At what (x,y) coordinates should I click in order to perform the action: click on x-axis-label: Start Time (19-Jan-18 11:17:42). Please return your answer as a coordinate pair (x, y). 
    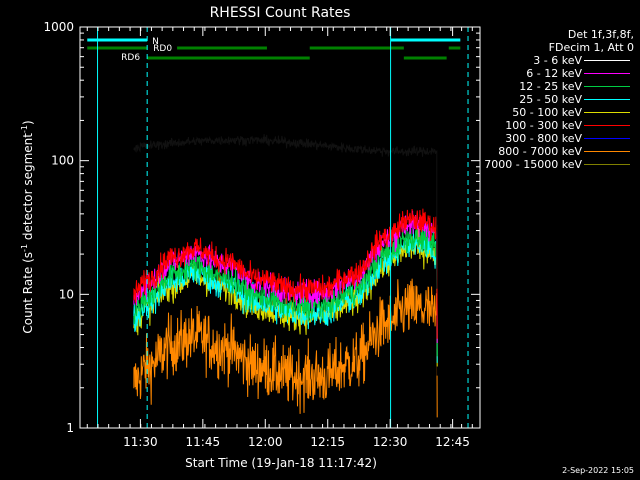
    Looking at the image, I should click on (281, 463).